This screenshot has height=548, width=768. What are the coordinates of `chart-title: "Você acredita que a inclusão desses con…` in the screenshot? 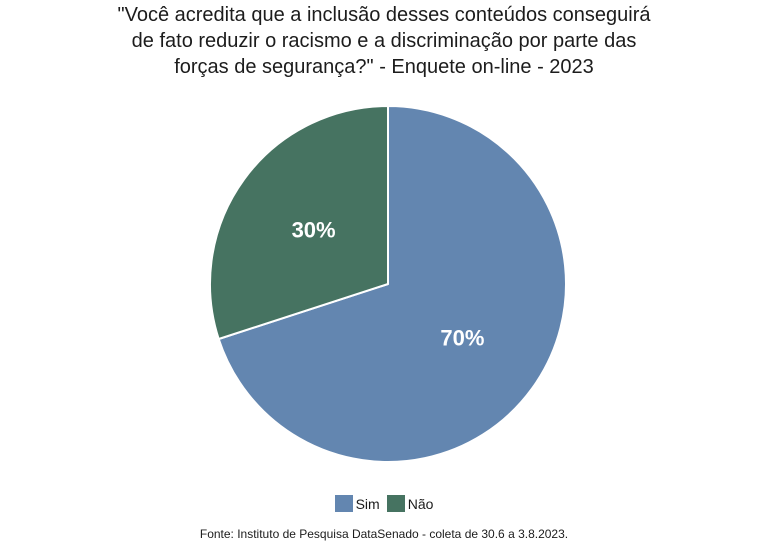 It's located at (384, 41).